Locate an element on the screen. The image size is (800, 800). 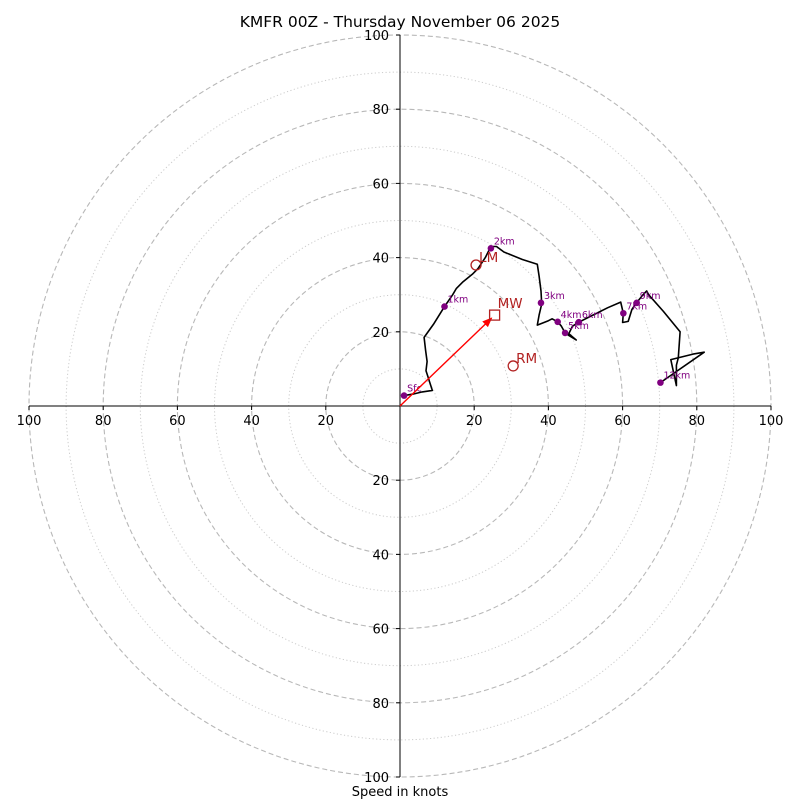
height-label-12km: 12km is located at coordinates (676, 376).